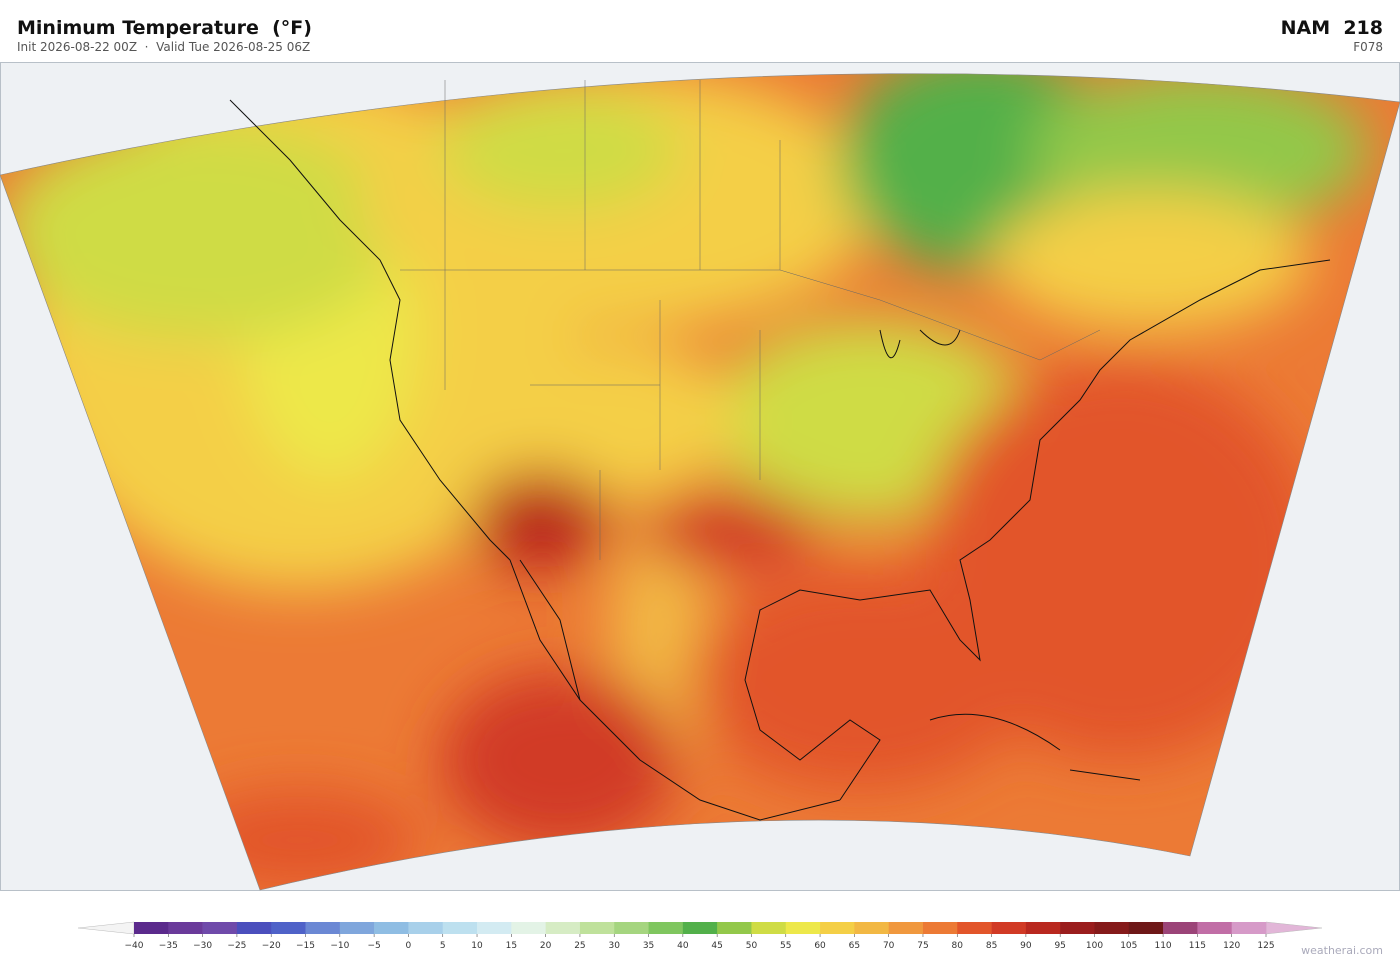  Describe the element at coordinates (236, 946) in the screenshot. I see `colorbar-tick-label: −25` at that location.